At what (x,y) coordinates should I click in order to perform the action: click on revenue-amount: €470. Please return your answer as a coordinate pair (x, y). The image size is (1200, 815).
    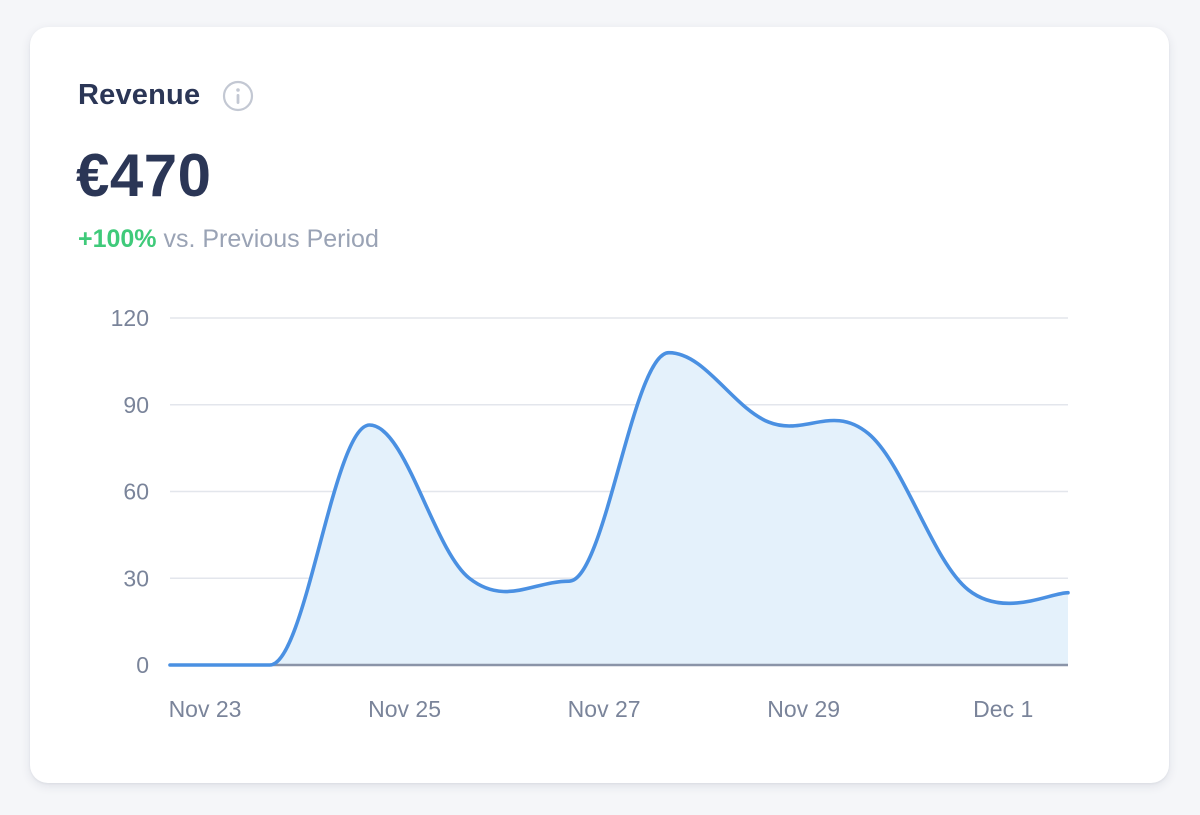
    Looking at the image, I should click on (144, 175).